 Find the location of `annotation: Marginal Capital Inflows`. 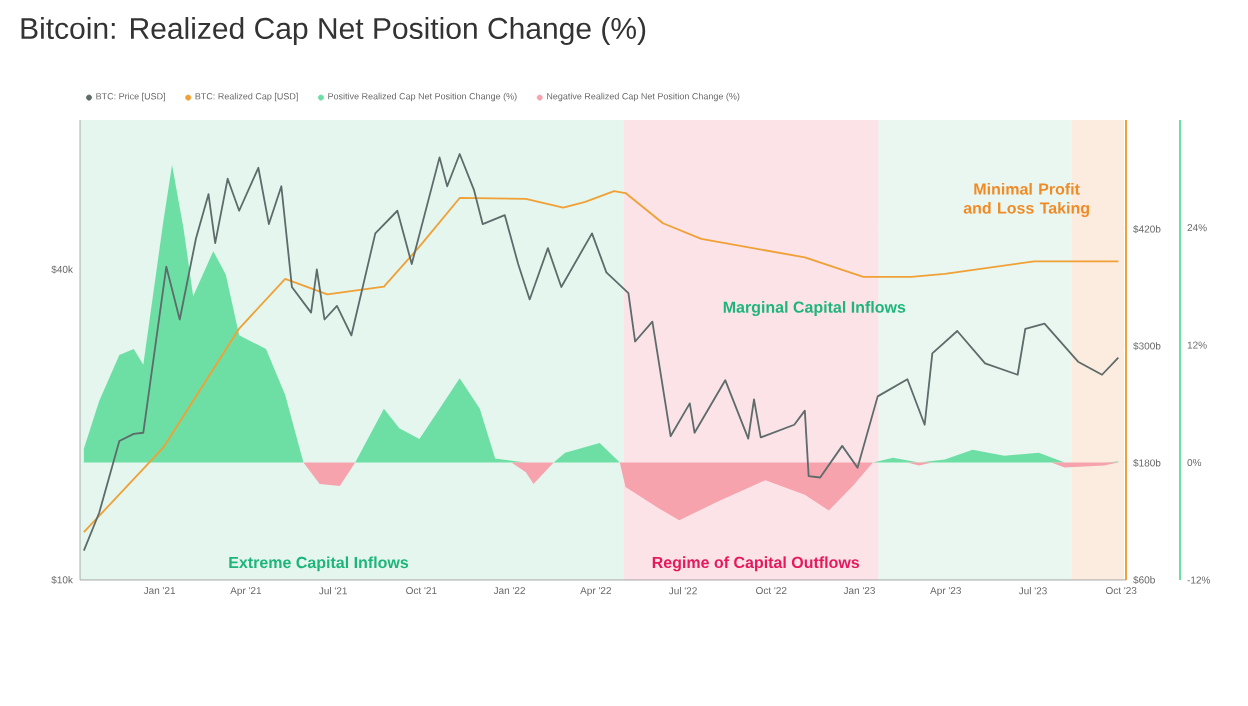

annotation: Marginal Capital Inflows is located at coordinates (814, 309).